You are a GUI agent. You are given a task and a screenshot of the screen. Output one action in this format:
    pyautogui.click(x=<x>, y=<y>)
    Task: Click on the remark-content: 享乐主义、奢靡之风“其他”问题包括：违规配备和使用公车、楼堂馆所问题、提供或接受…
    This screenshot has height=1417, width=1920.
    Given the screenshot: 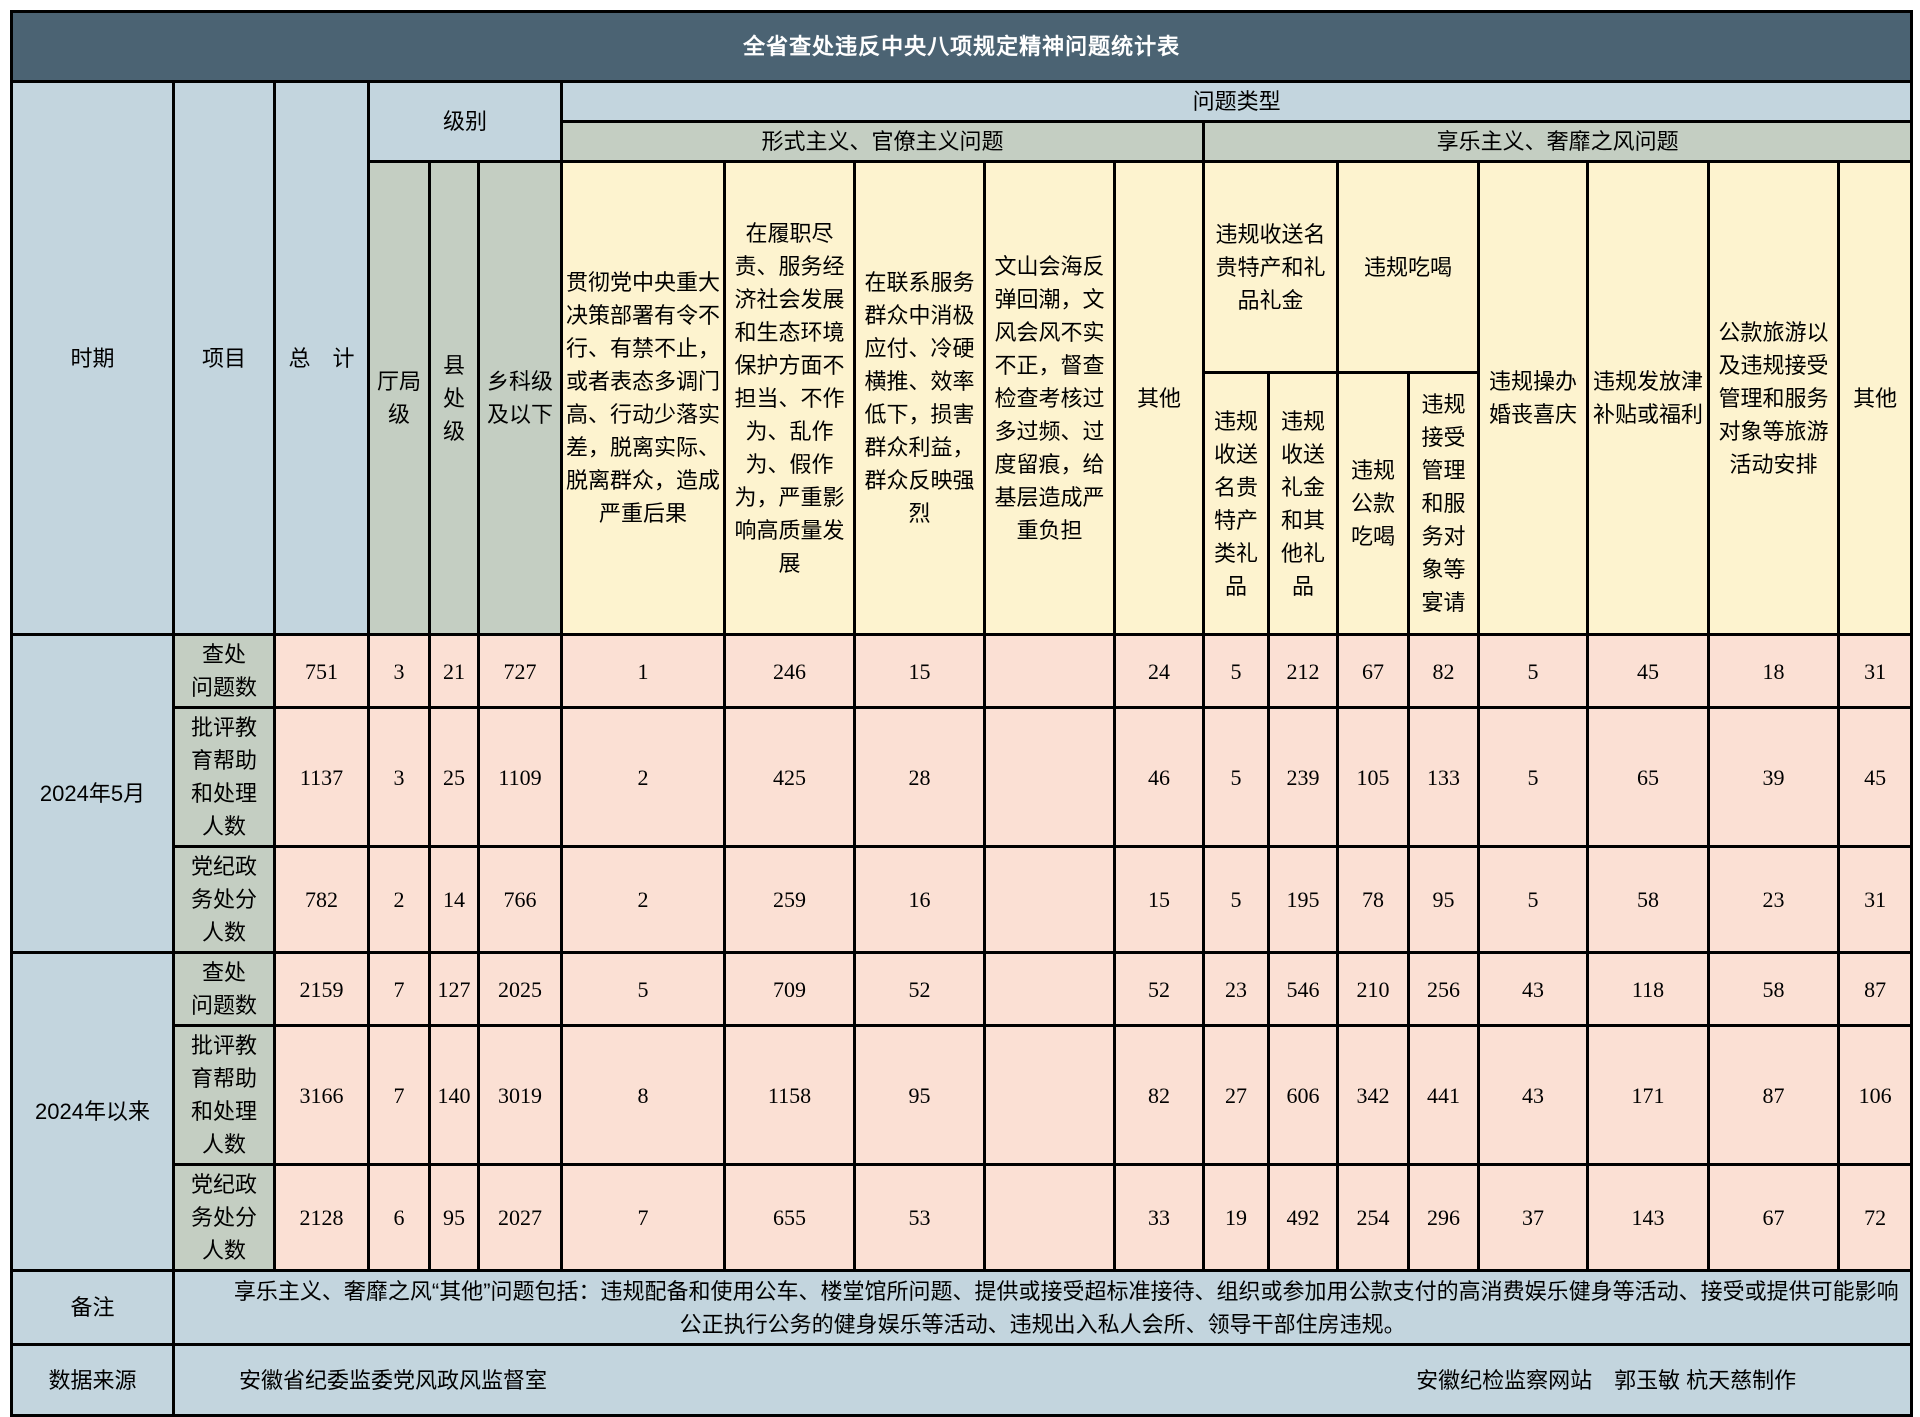 What is the action you would take?
    pyautogui.click(x=1042, y=1307)
    